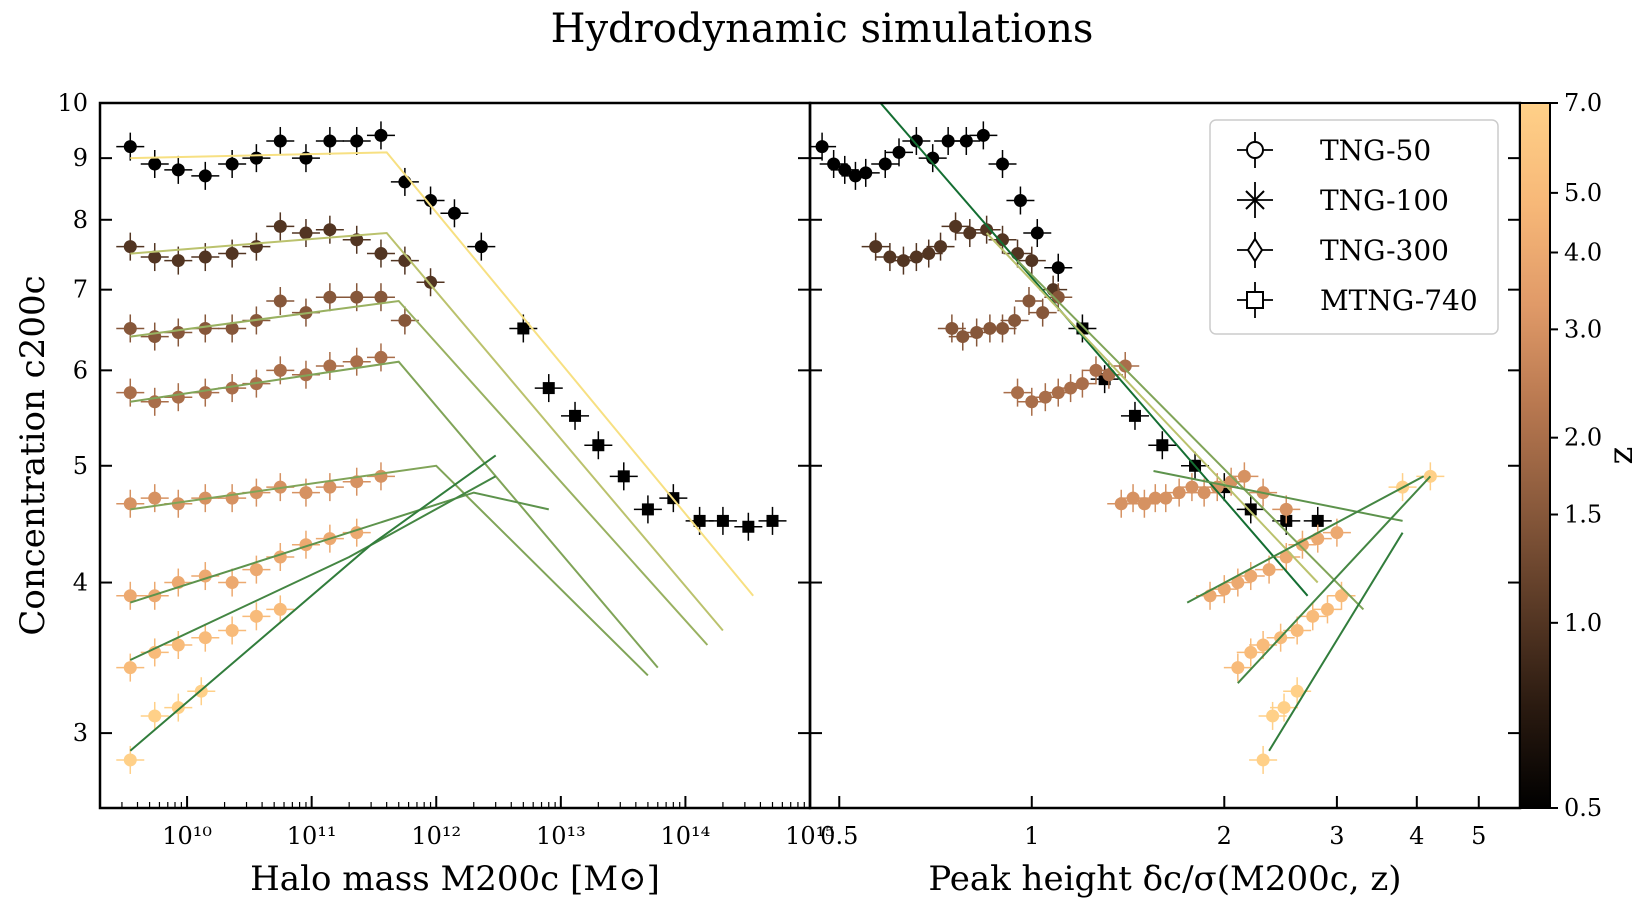 This screenshot has width=1644, height=904. I want to click on legend-marker-circle-icon, so click(1255, 150).